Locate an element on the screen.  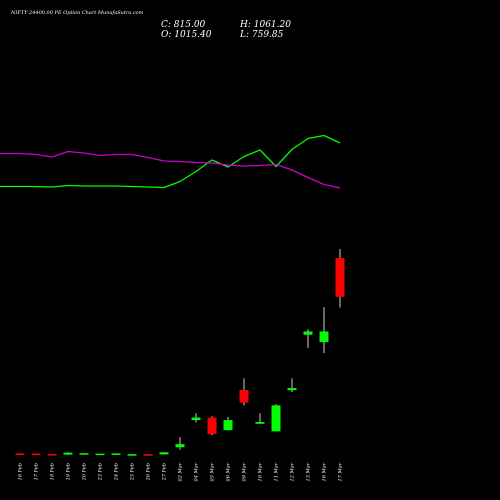
open-readout: O: 1015.40 is located at coordinates (186, 35).